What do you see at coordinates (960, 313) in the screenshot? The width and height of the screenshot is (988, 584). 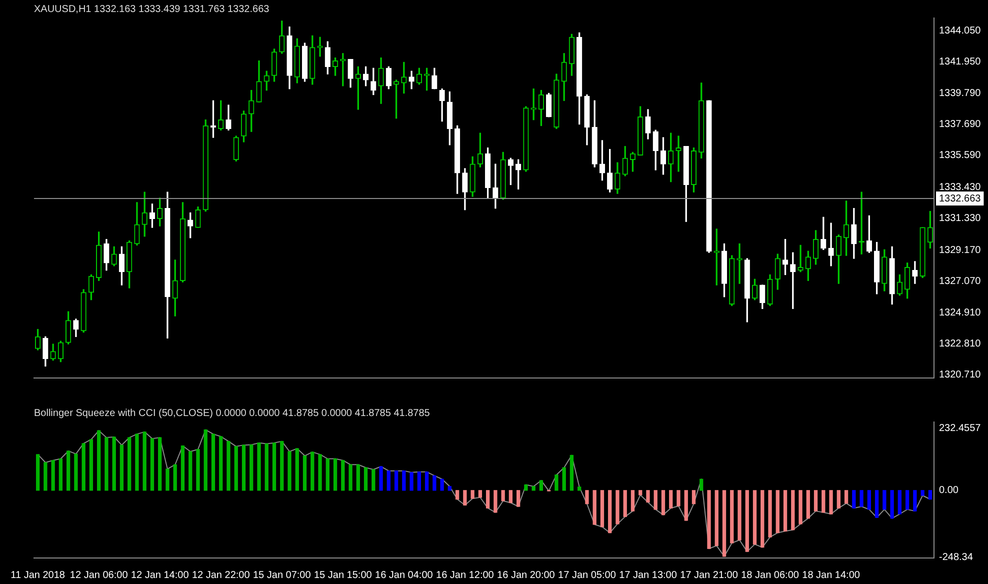 I see `y-tick-label: 1324.910` at bounding box center [960, 313].